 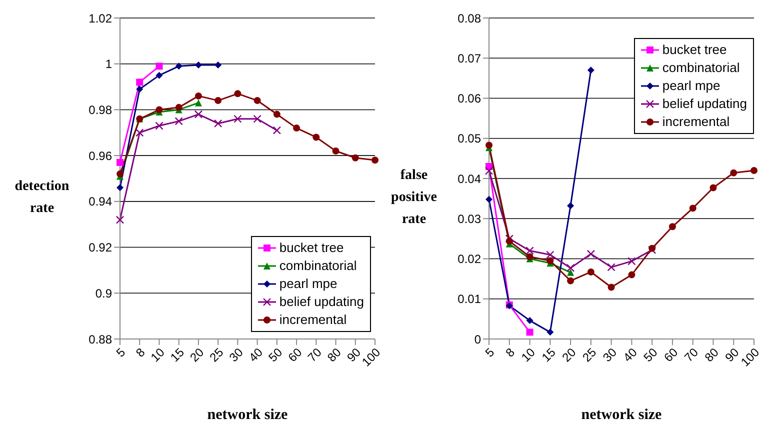 I want to click on y-tick-label: 1, so click(x=108, y=64).